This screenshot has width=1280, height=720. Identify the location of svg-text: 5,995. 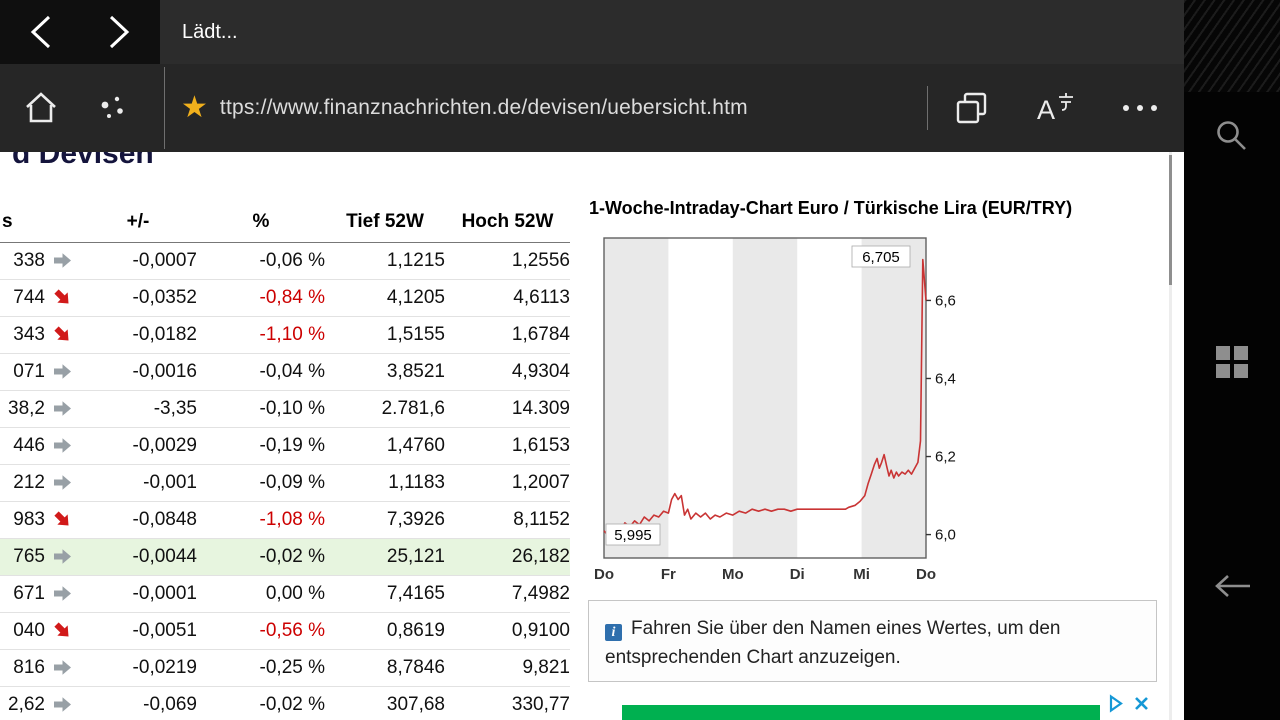
(633, 535).